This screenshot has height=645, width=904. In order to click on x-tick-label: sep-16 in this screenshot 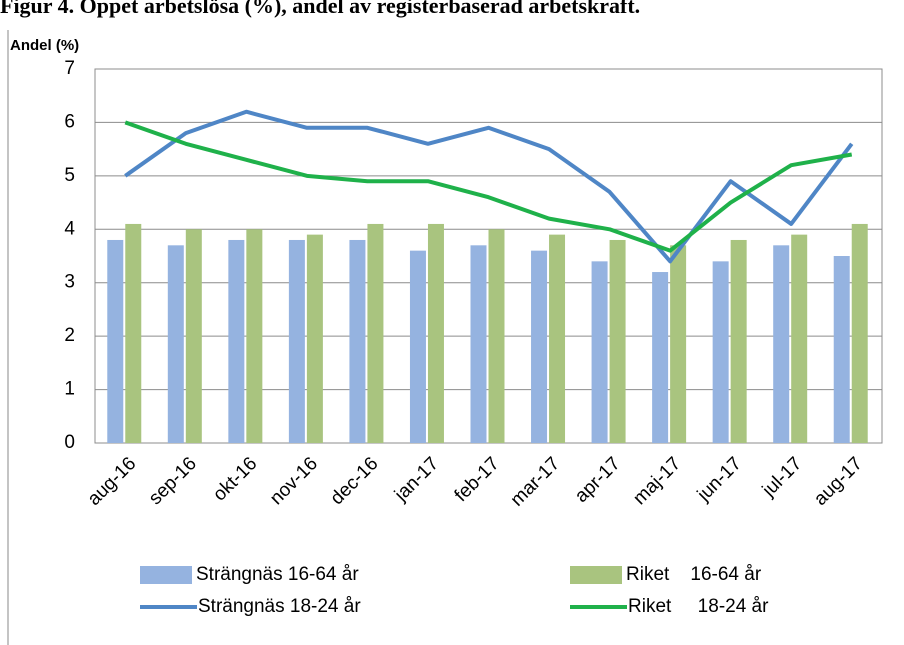, I will do `click(173, 481)`.